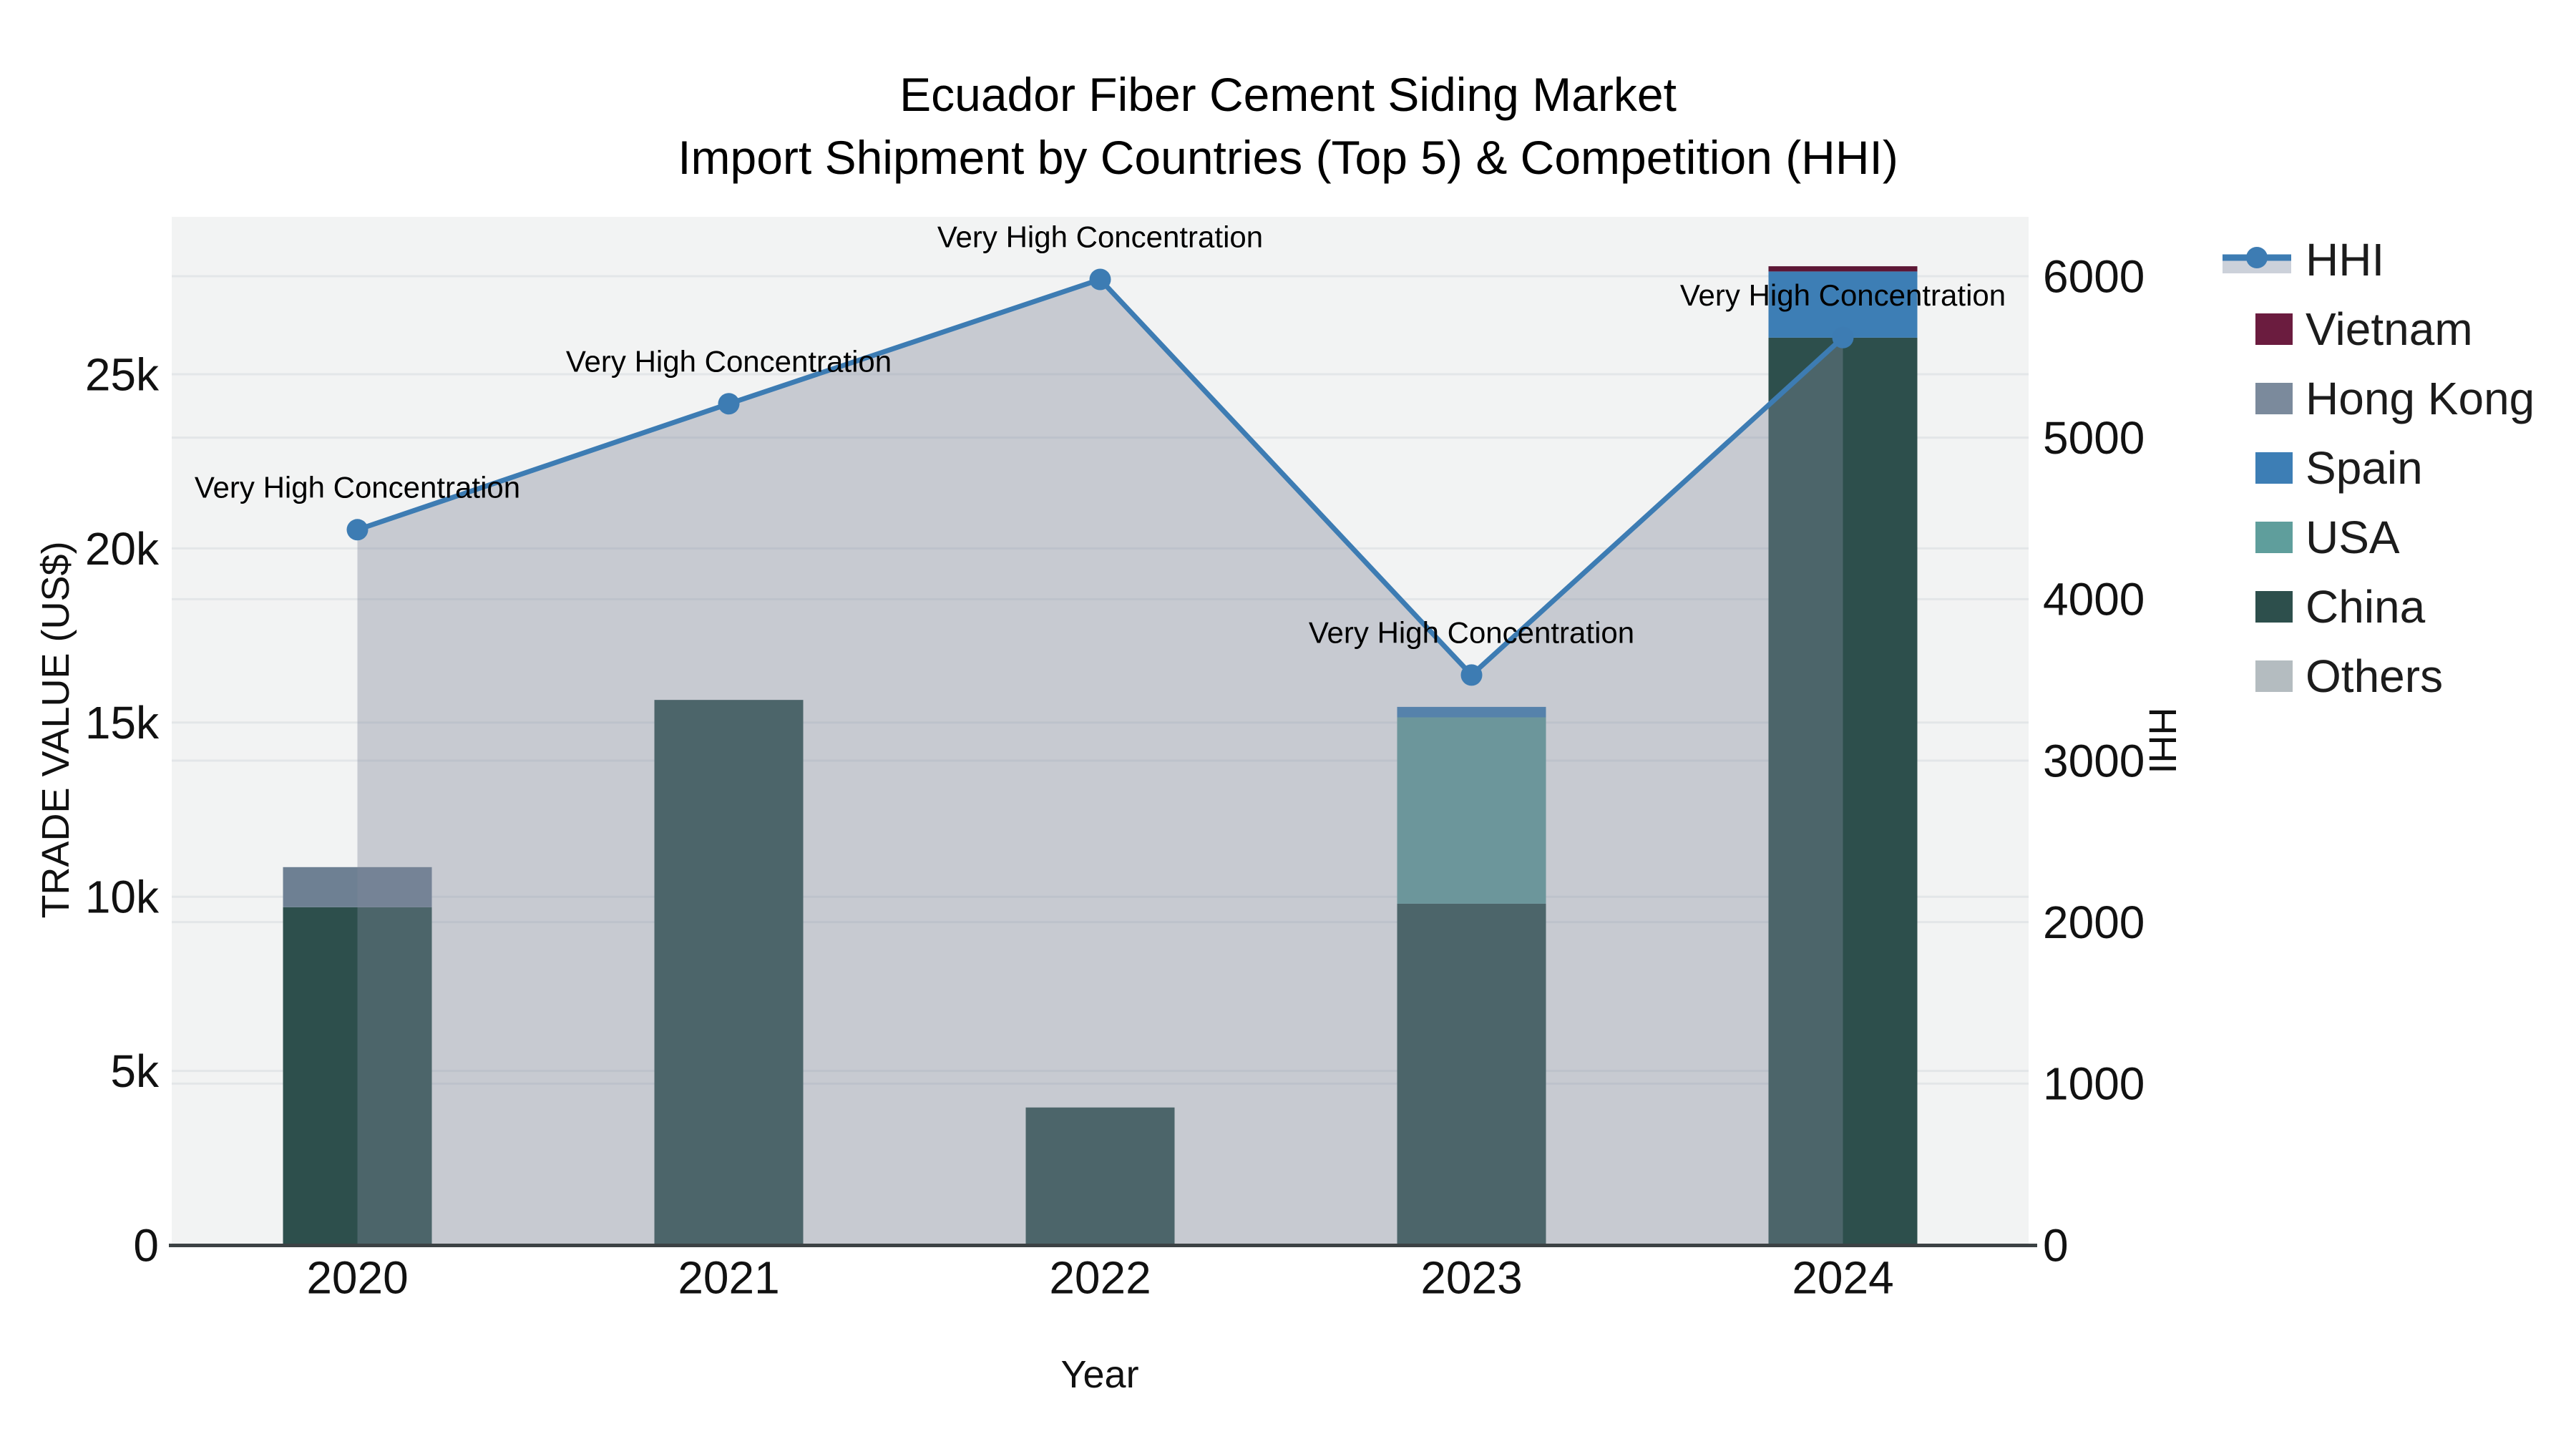 This screenshot has width=2576, height=1449. I want to click on legend-swatch-hong-kong, so click(2274, 398).